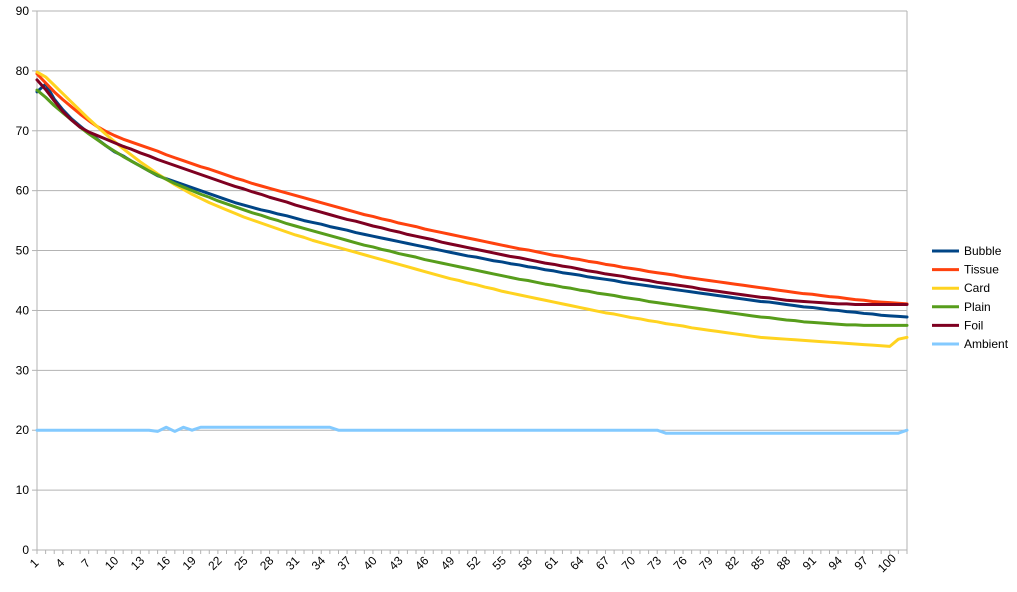 The width and height of the screenshot is (1017, 592). Describe the element at coordinates (23, 71) in the screenshot. I see `y-tick-label: 80` at that location.